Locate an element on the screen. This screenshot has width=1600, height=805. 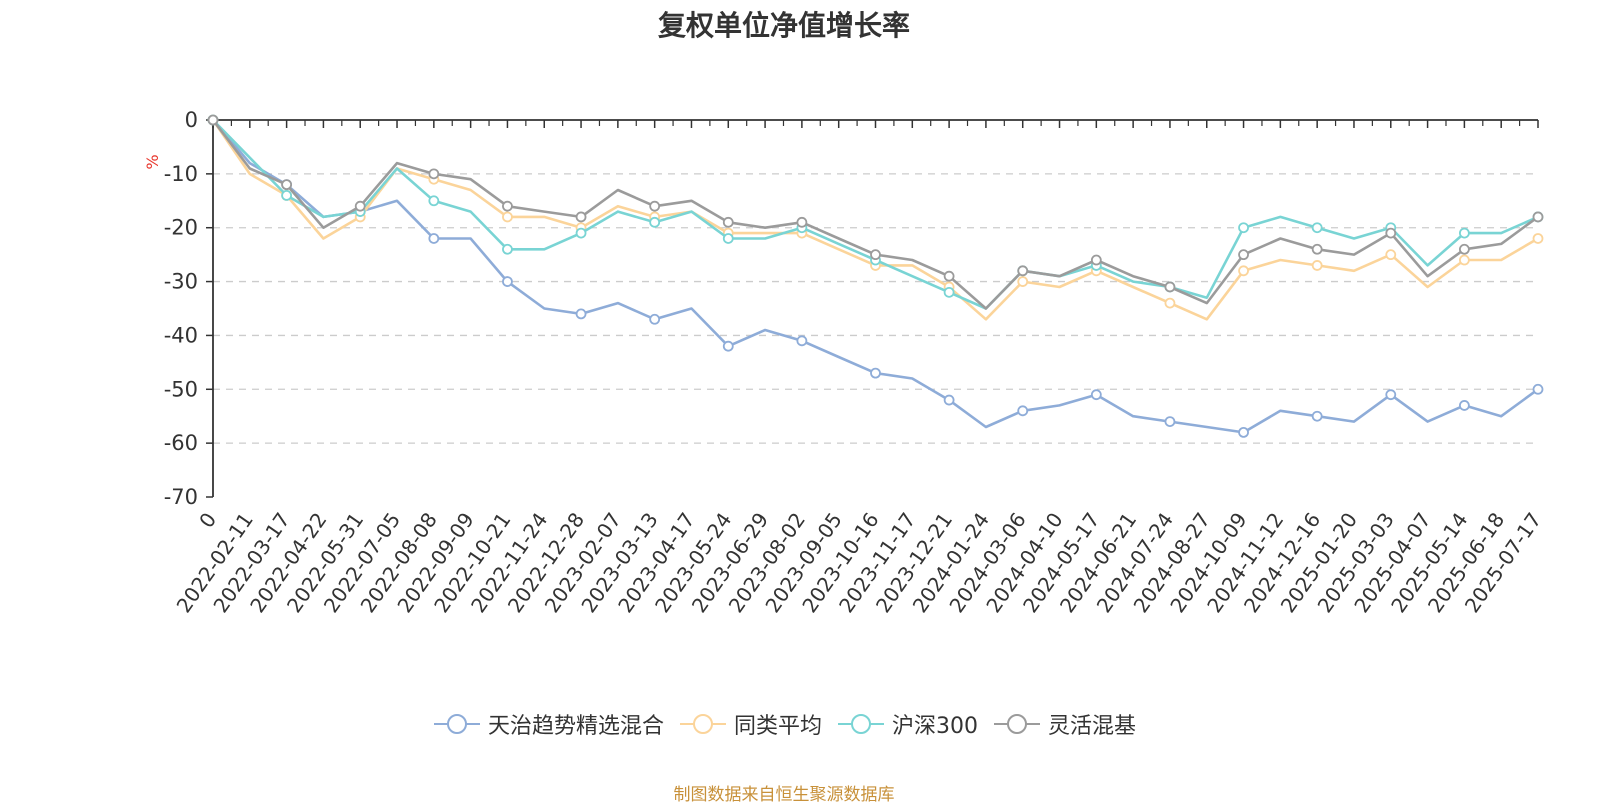
y-tick-label: -40 is located at coordinates (181, 335).